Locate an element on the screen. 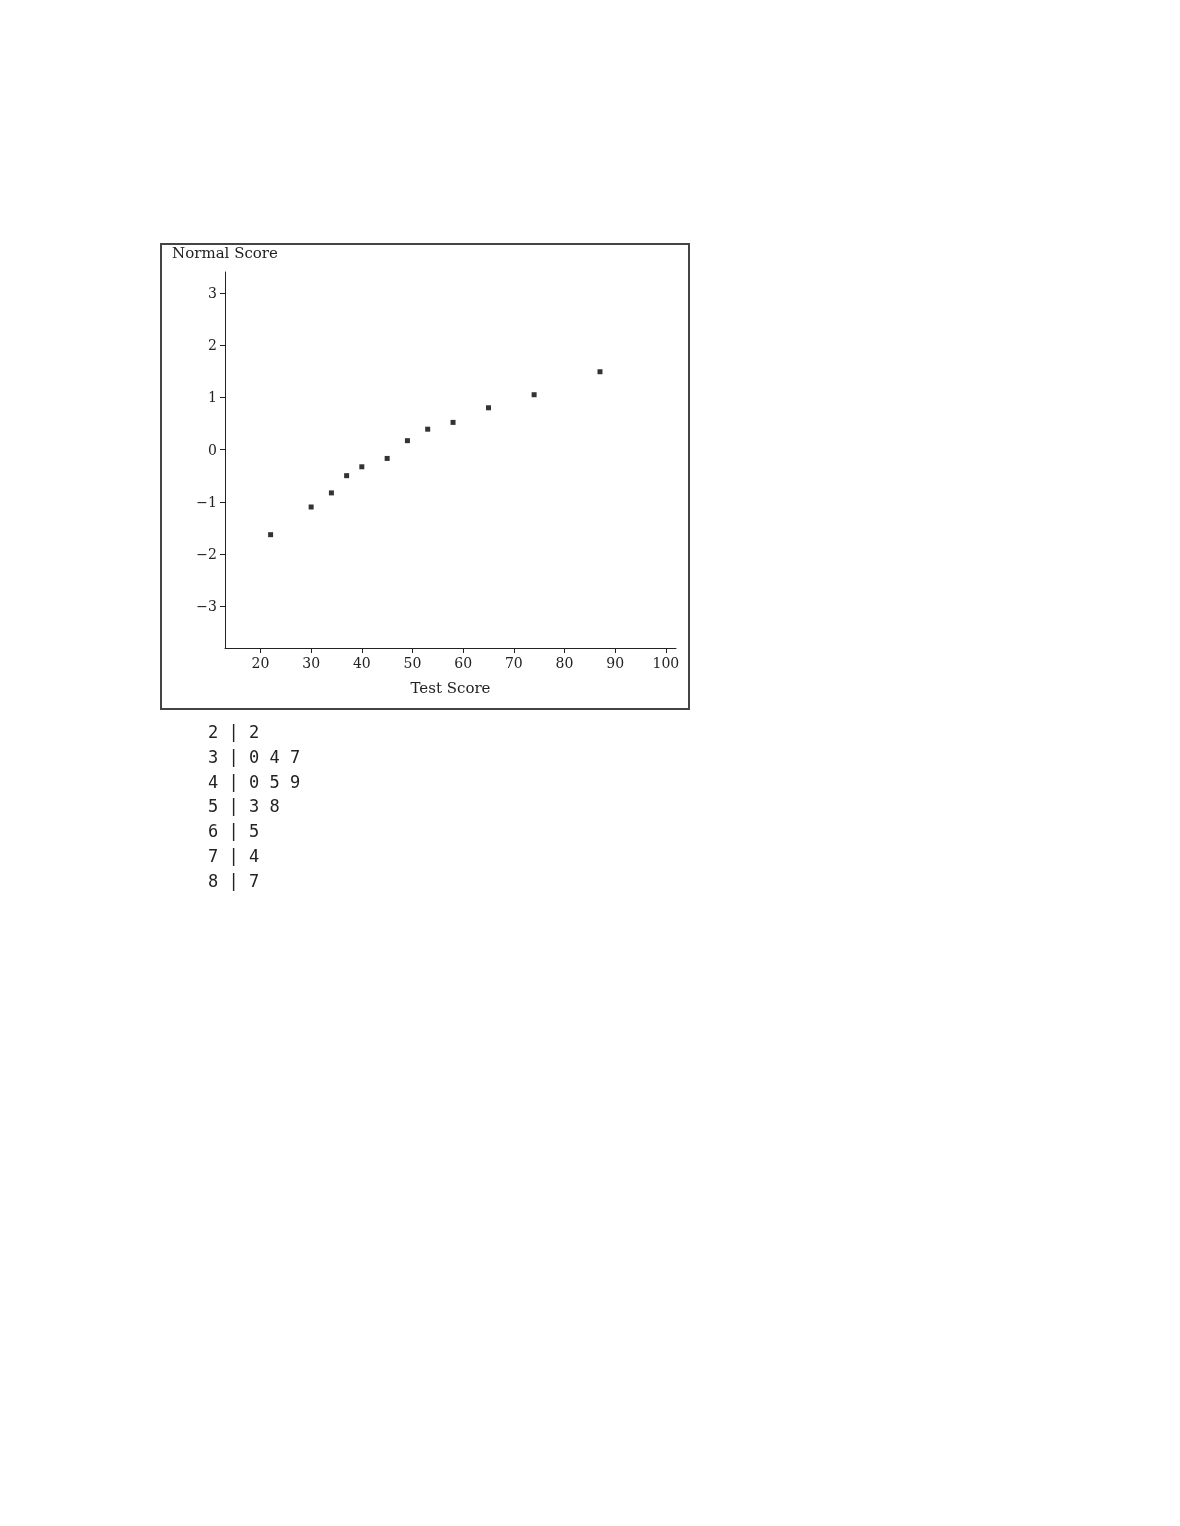 The image size is (1180, 1526). y-tick-label: 0 is located at coordinates (212, 449).